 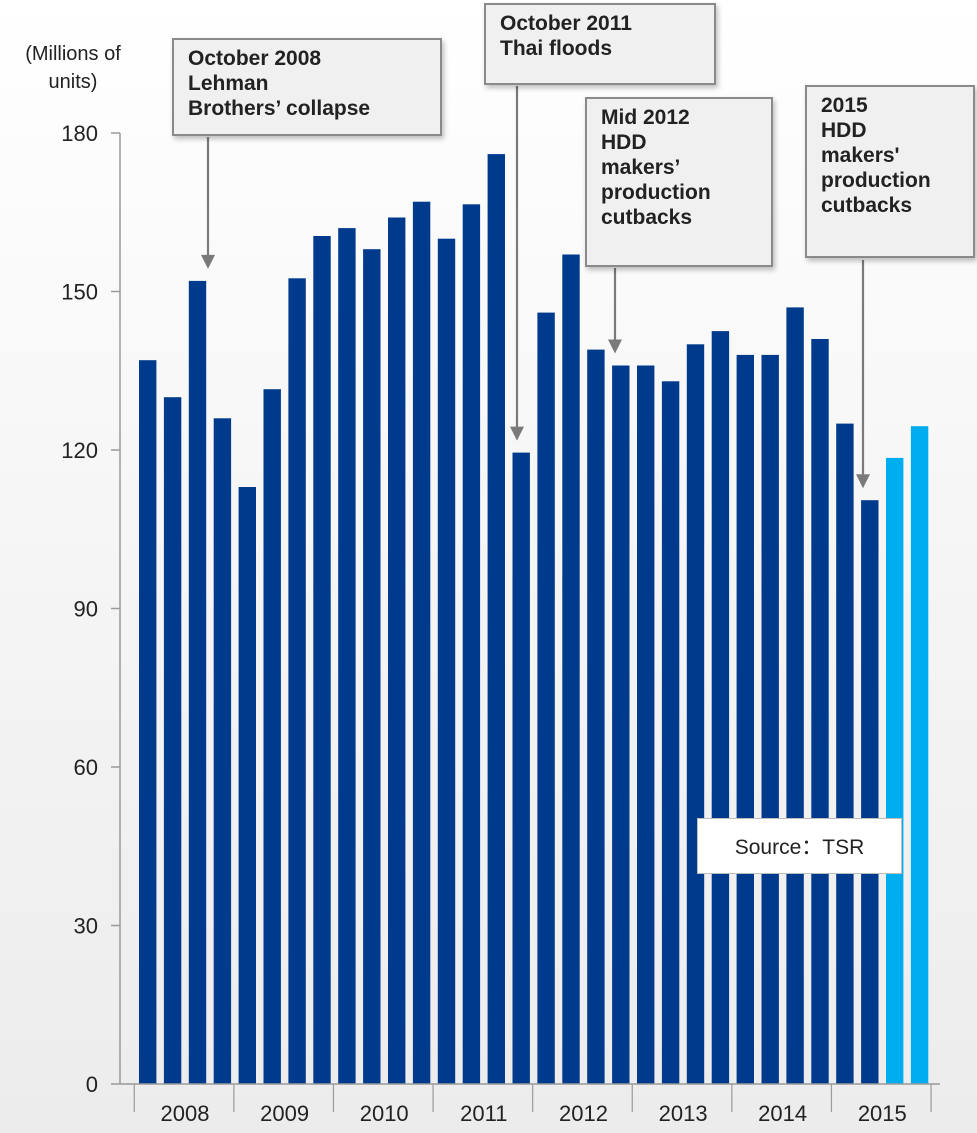 What do you see at coordinates (384, 1113) in the screenshot?
I see `x-year-label: 2010` at bounding box center [384, 1113].